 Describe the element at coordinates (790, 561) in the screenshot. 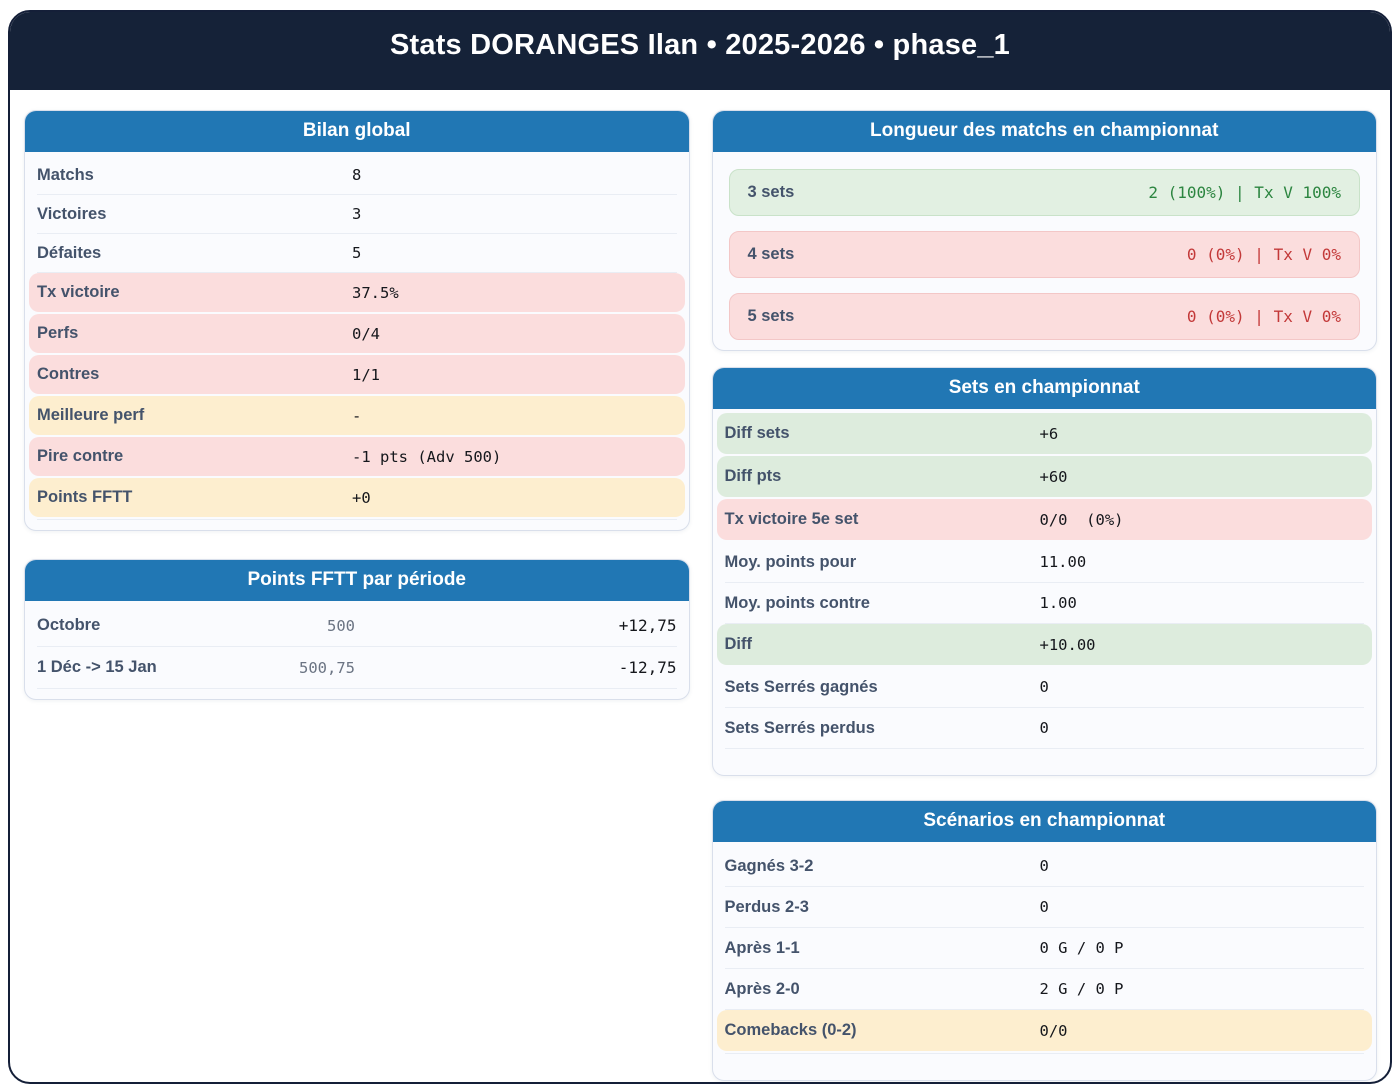

I see `stat-label: Moy. points pour` at that location.